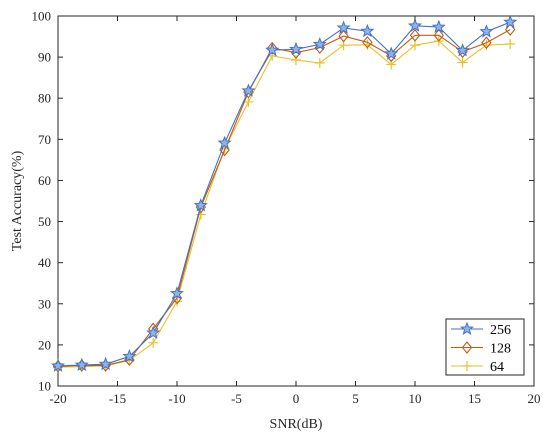  I want to click on legend: 256 128 64, so click(485, 347).